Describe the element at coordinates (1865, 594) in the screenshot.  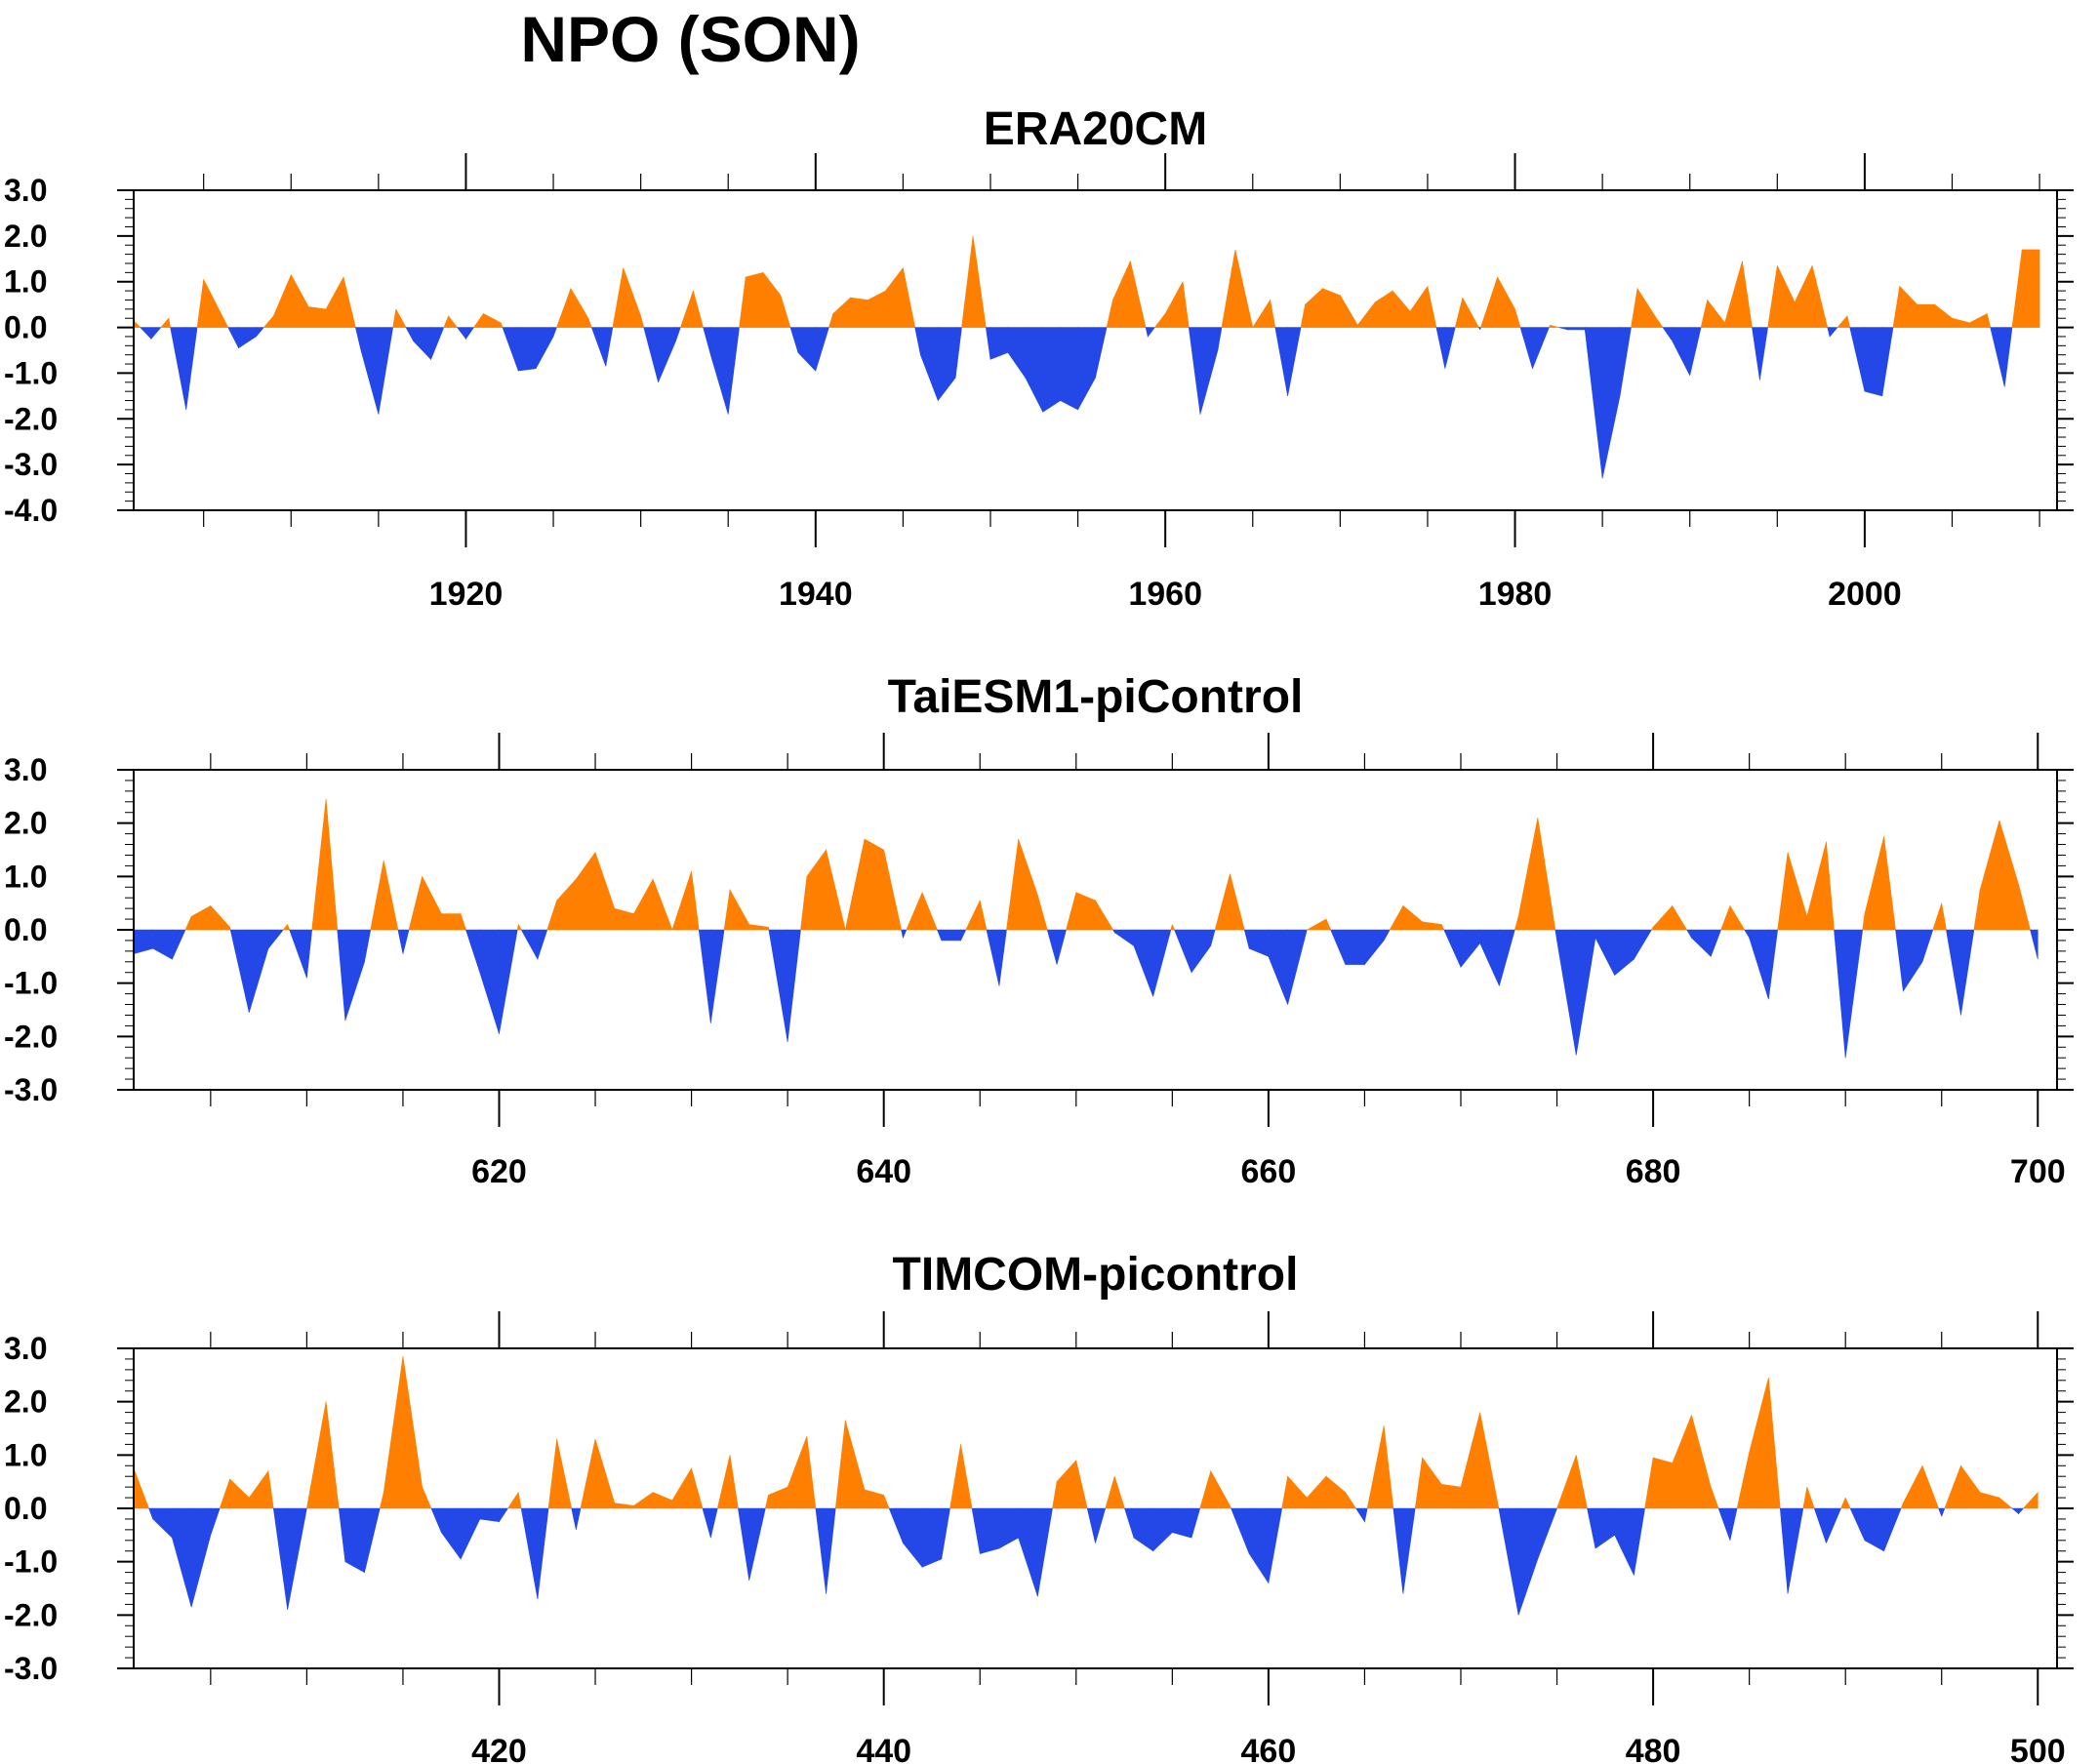
I see `x-tick-label: 2000` at that location.